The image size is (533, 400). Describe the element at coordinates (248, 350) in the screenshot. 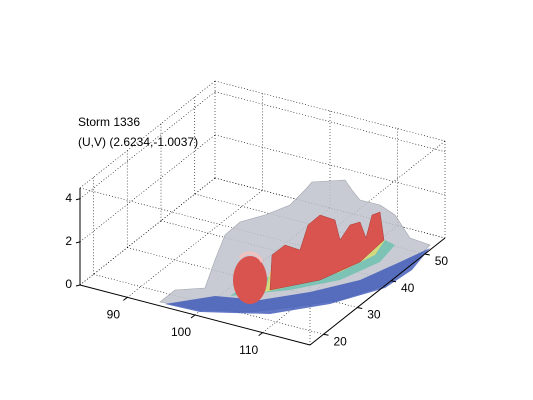

I see `x-tick-label: 110` at that location.